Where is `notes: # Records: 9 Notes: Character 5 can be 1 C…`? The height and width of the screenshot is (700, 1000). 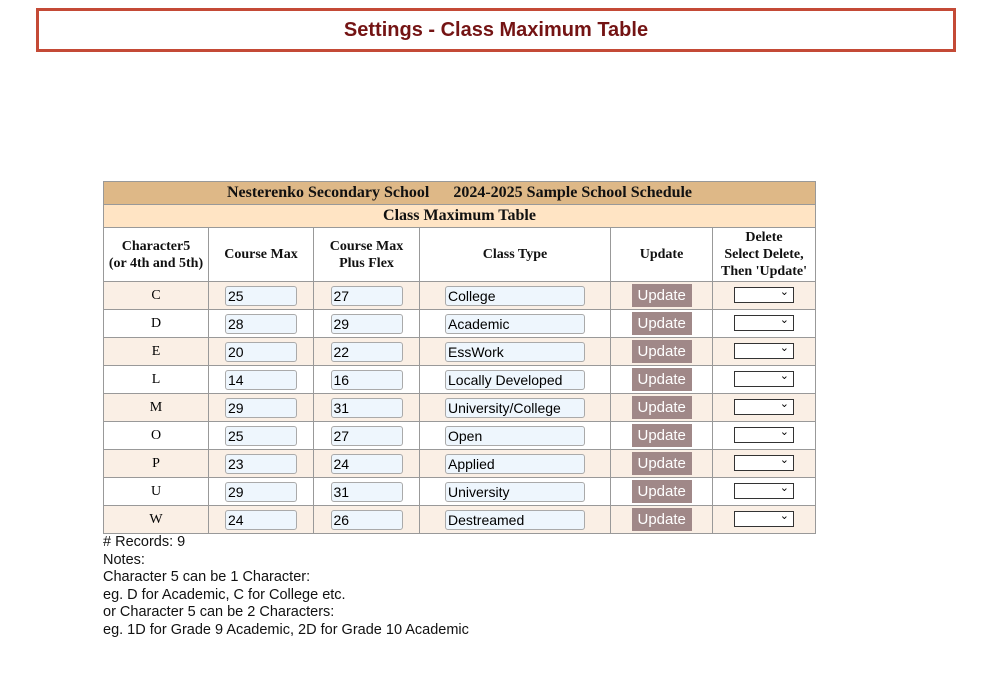 notes: # Records: 9 Notes: Character 5 can be 1 C… is located at coordinates (286, 586).